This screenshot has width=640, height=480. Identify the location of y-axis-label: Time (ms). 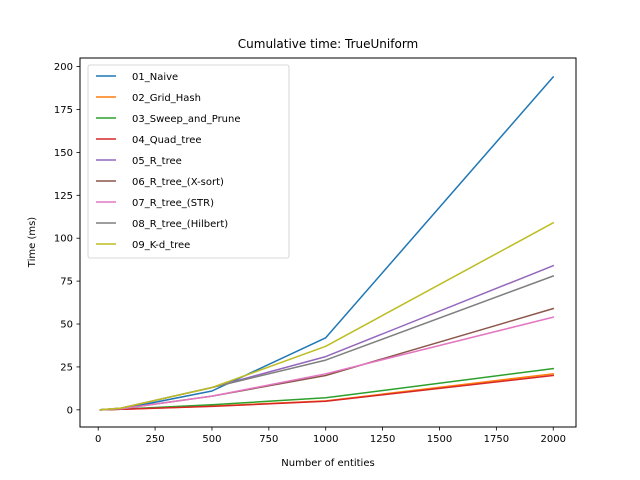
(32, 243).